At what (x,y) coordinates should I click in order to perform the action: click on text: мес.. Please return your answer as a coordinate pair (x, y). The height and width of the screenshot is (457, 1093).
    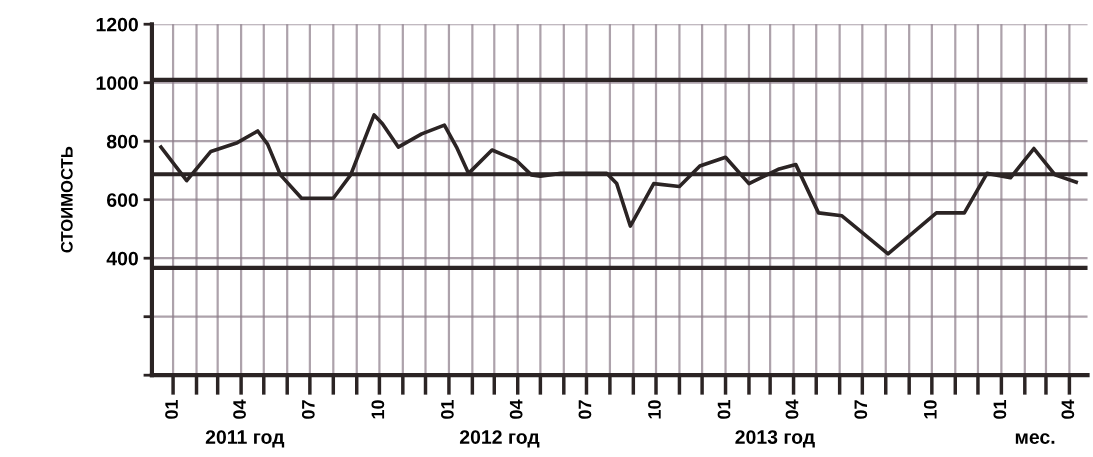
    Looking at the image, I should click on (1035, 438).